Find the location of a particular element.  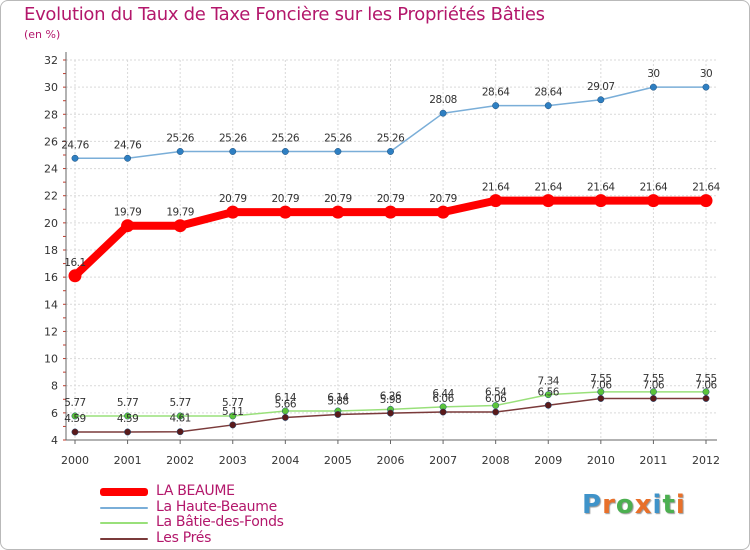

data-label-la-batie-des-fonds: 6.26 is located at coordinates (391, 396).